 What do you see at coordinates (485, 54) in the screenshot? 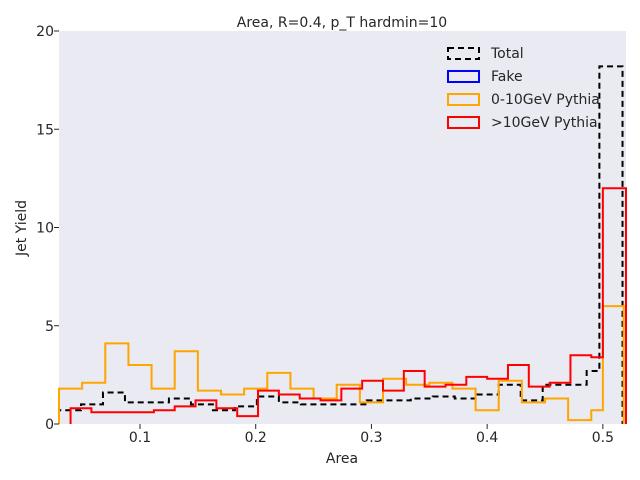
I see `legend-item-total: Total` at bounding box center [485, 54].